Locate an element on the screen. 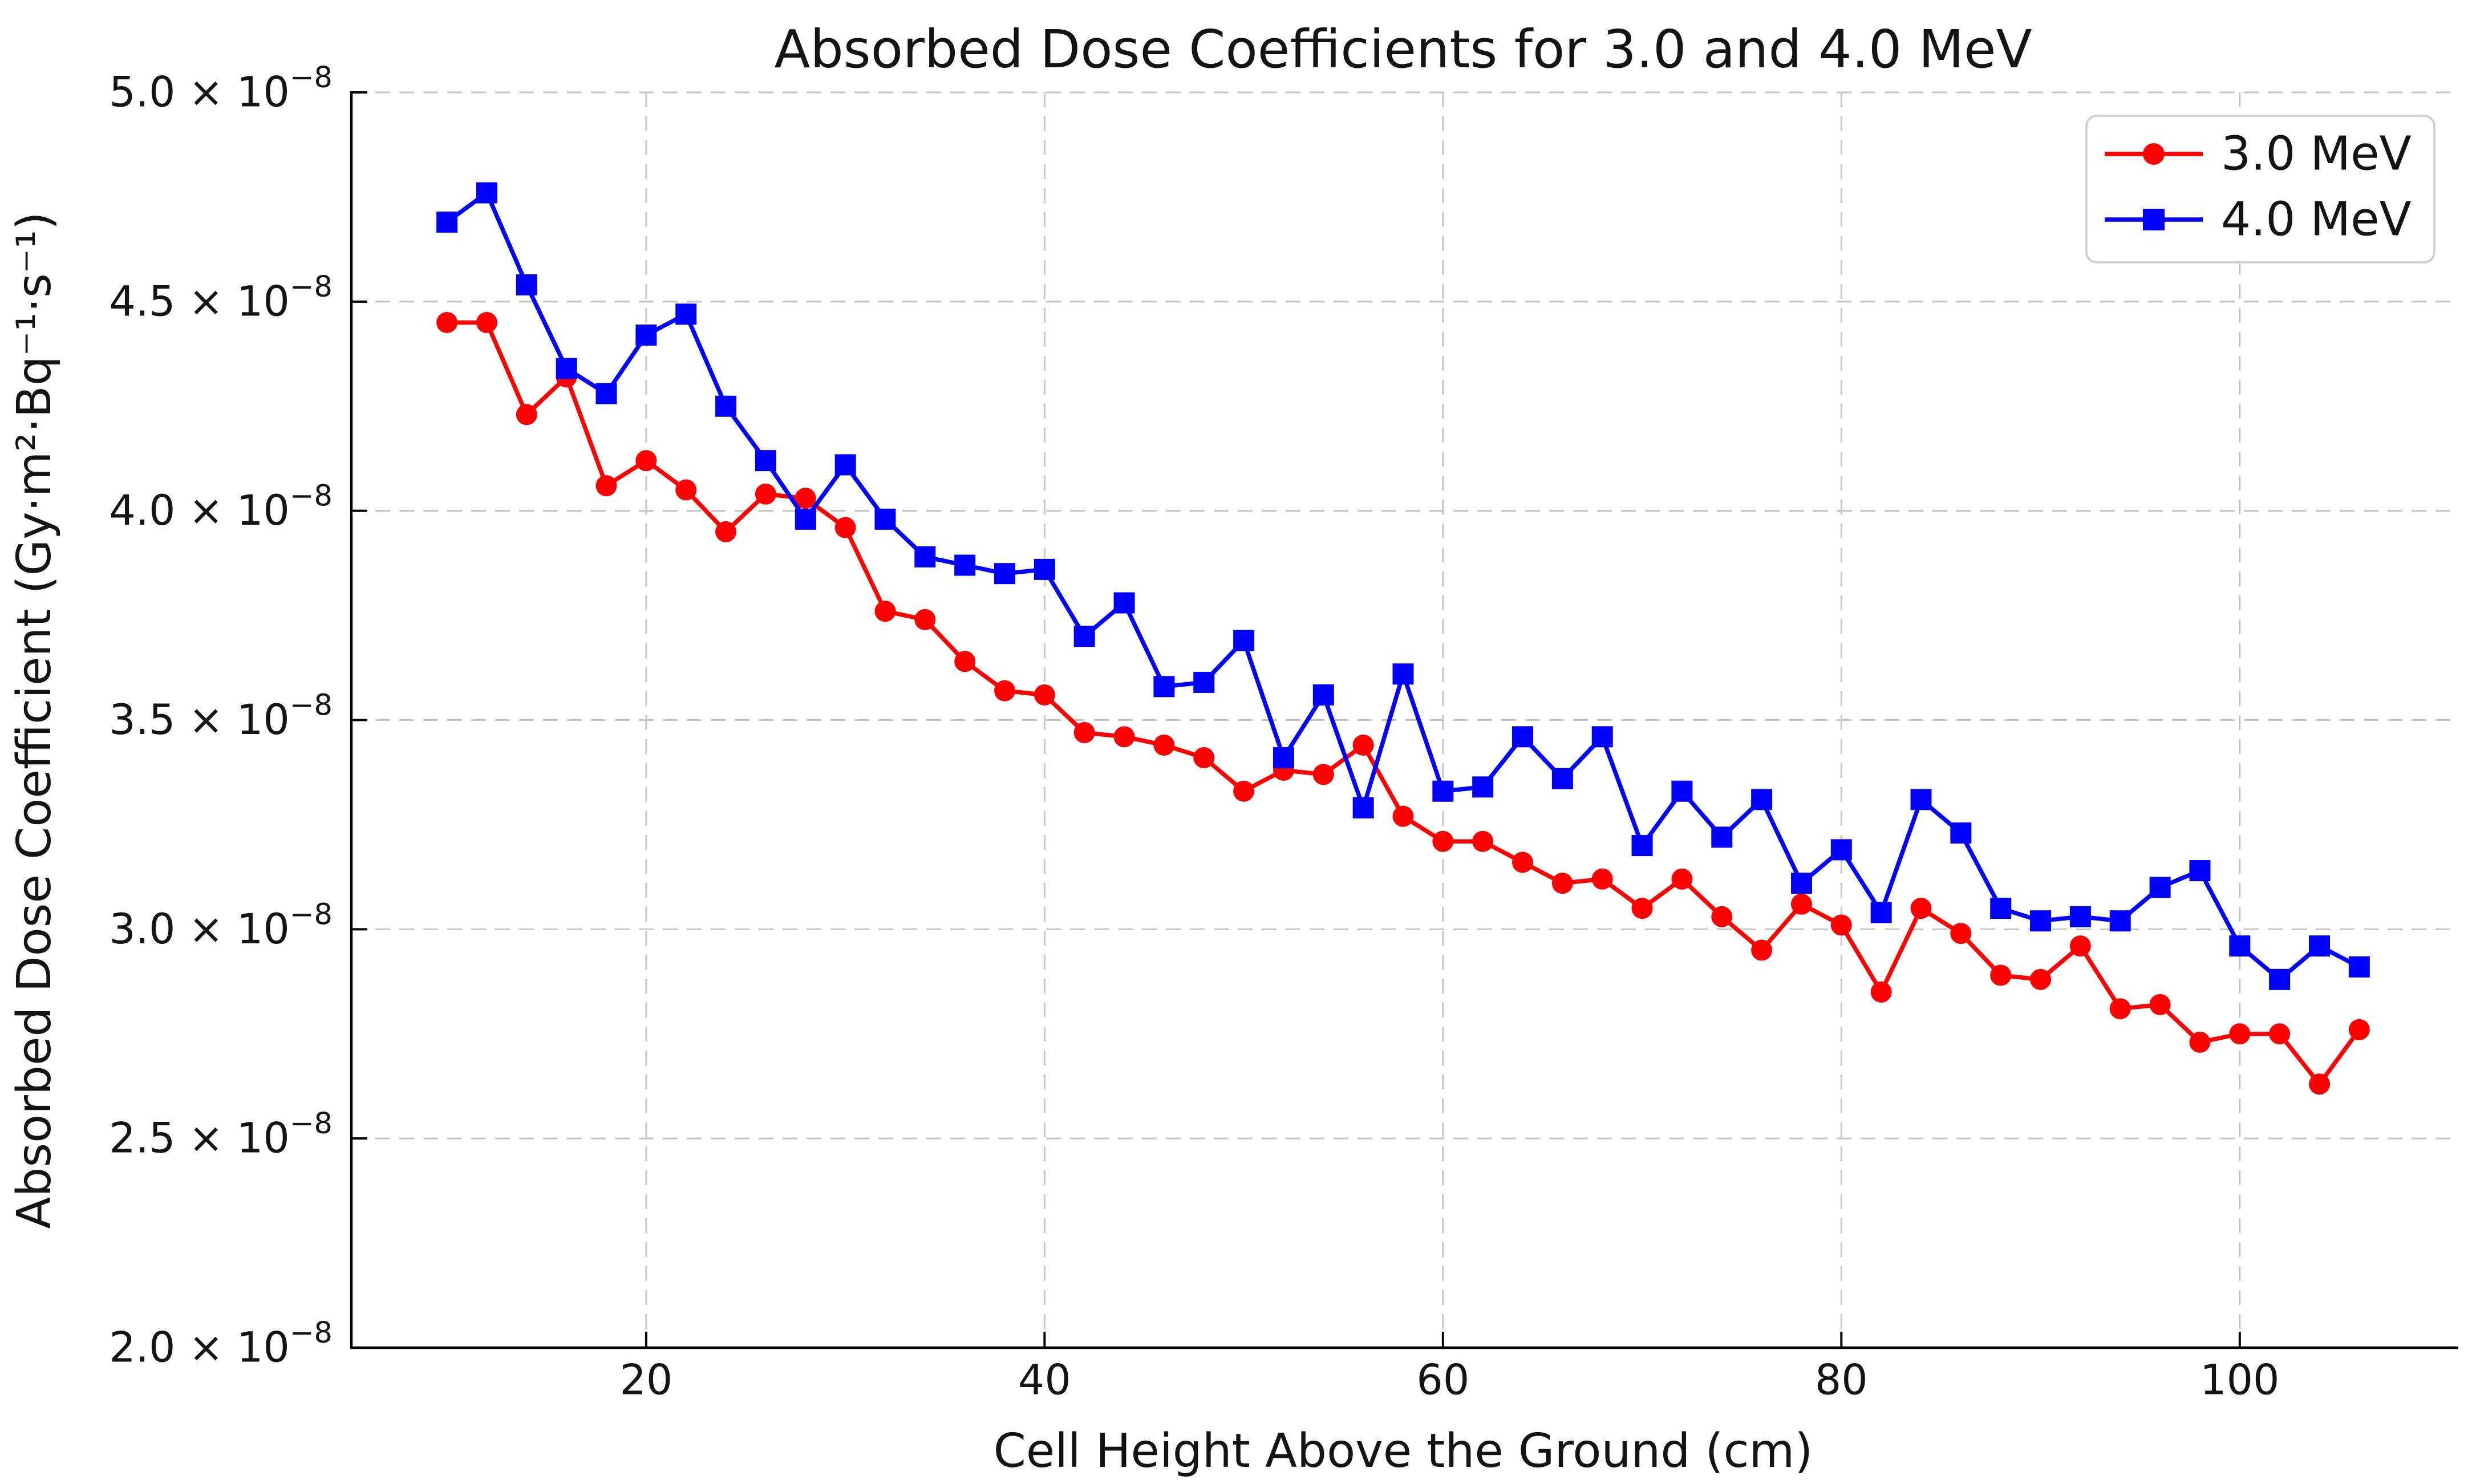  y-tick-label: 4.0 × 10⁻⁸ is located at coordinates (221, 507).